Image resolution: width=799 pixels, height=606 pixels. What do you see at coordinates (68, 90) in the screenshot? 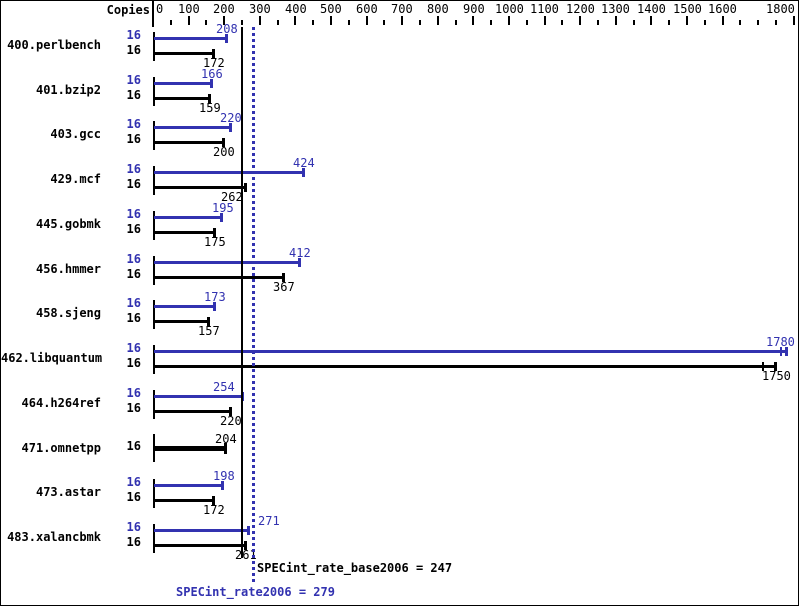
I see `benchmark-name: 401.bzip2` at bounding box center [68, 90].